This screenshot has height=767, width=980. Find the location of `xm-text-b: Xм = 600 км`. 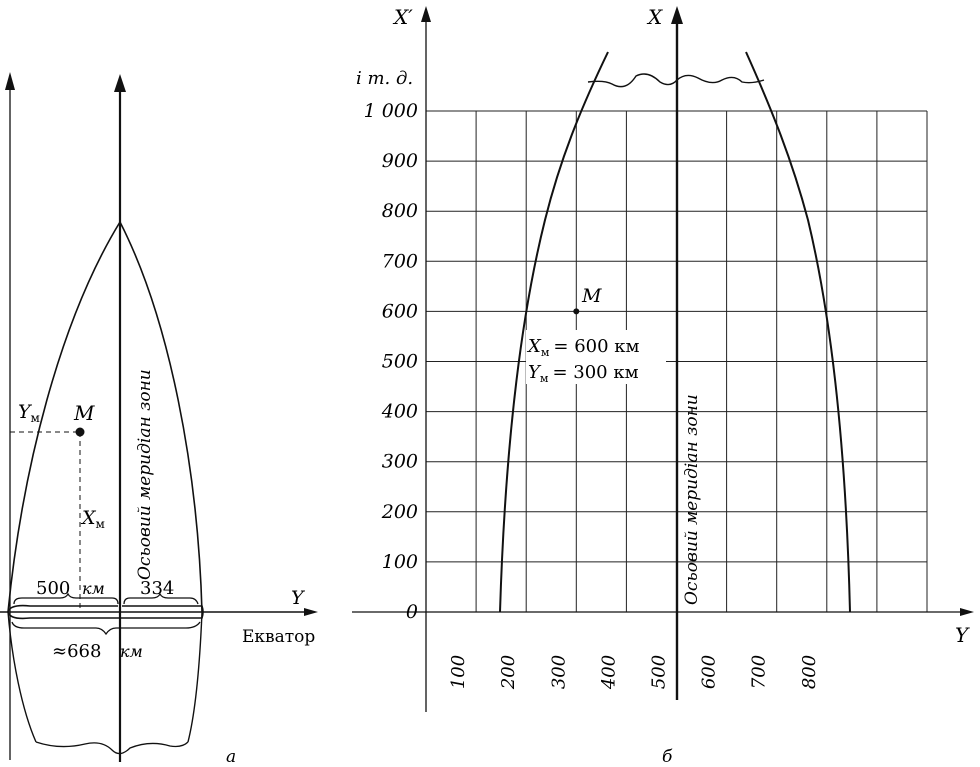

xm-text-b: Xм = 600 км is located at coordinates (583, 347).